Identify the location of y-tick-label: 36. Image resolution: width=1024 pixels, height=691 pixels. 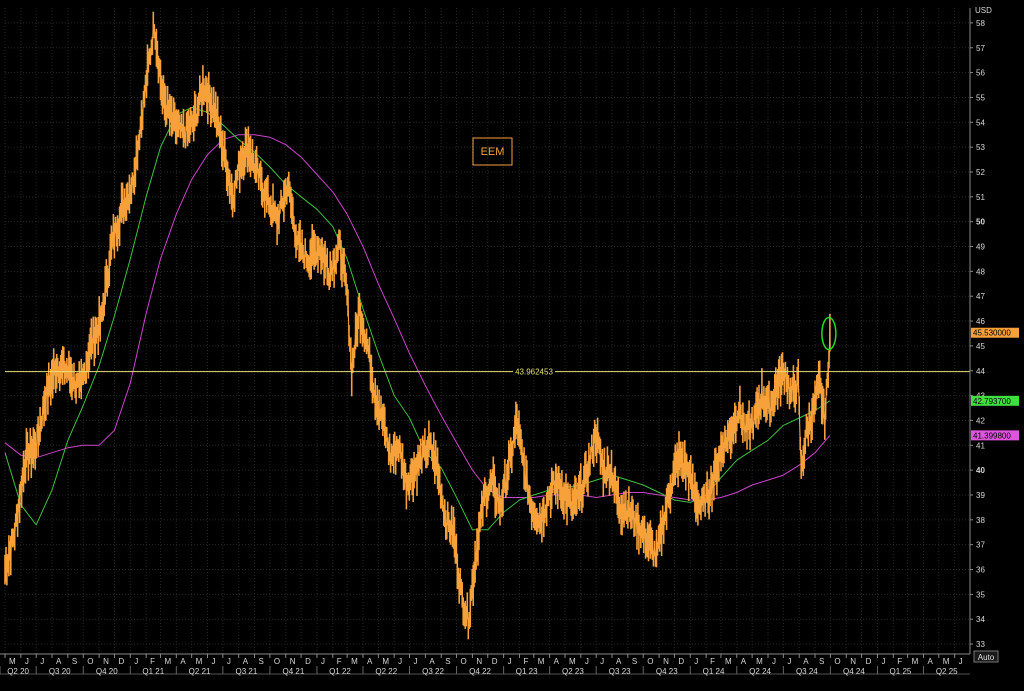
(980, 570).